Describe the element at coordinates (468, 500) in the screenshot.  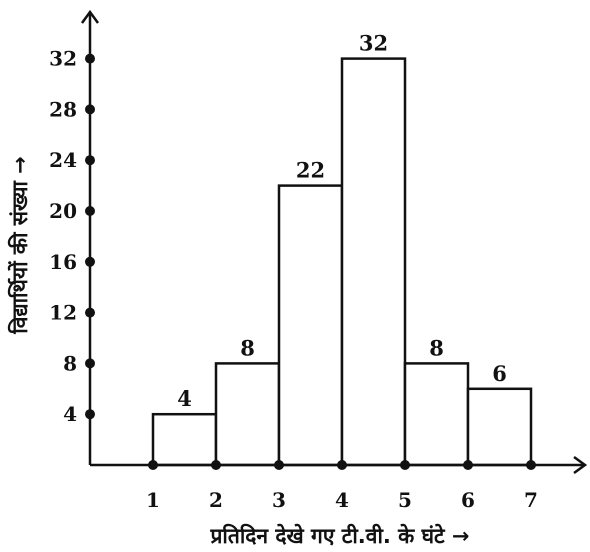
I see `x-tick-label: 6` at that location.